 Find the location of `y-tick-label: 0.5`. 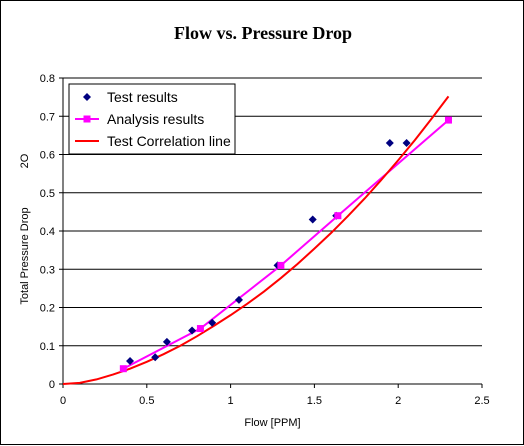

y-tick-label: 0.5 is located at coordinates (47, 194).